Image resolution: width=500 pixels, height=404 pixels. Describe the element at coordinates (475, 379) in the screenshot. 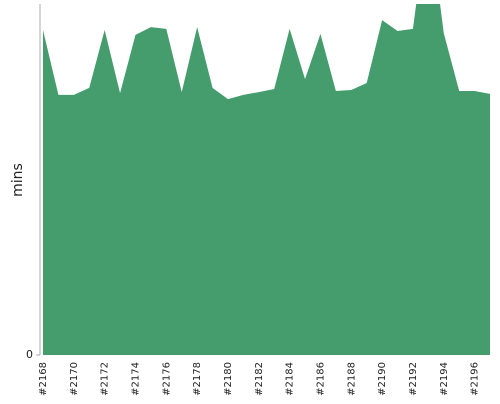

I see `x-tick-label: #2196` at that location.